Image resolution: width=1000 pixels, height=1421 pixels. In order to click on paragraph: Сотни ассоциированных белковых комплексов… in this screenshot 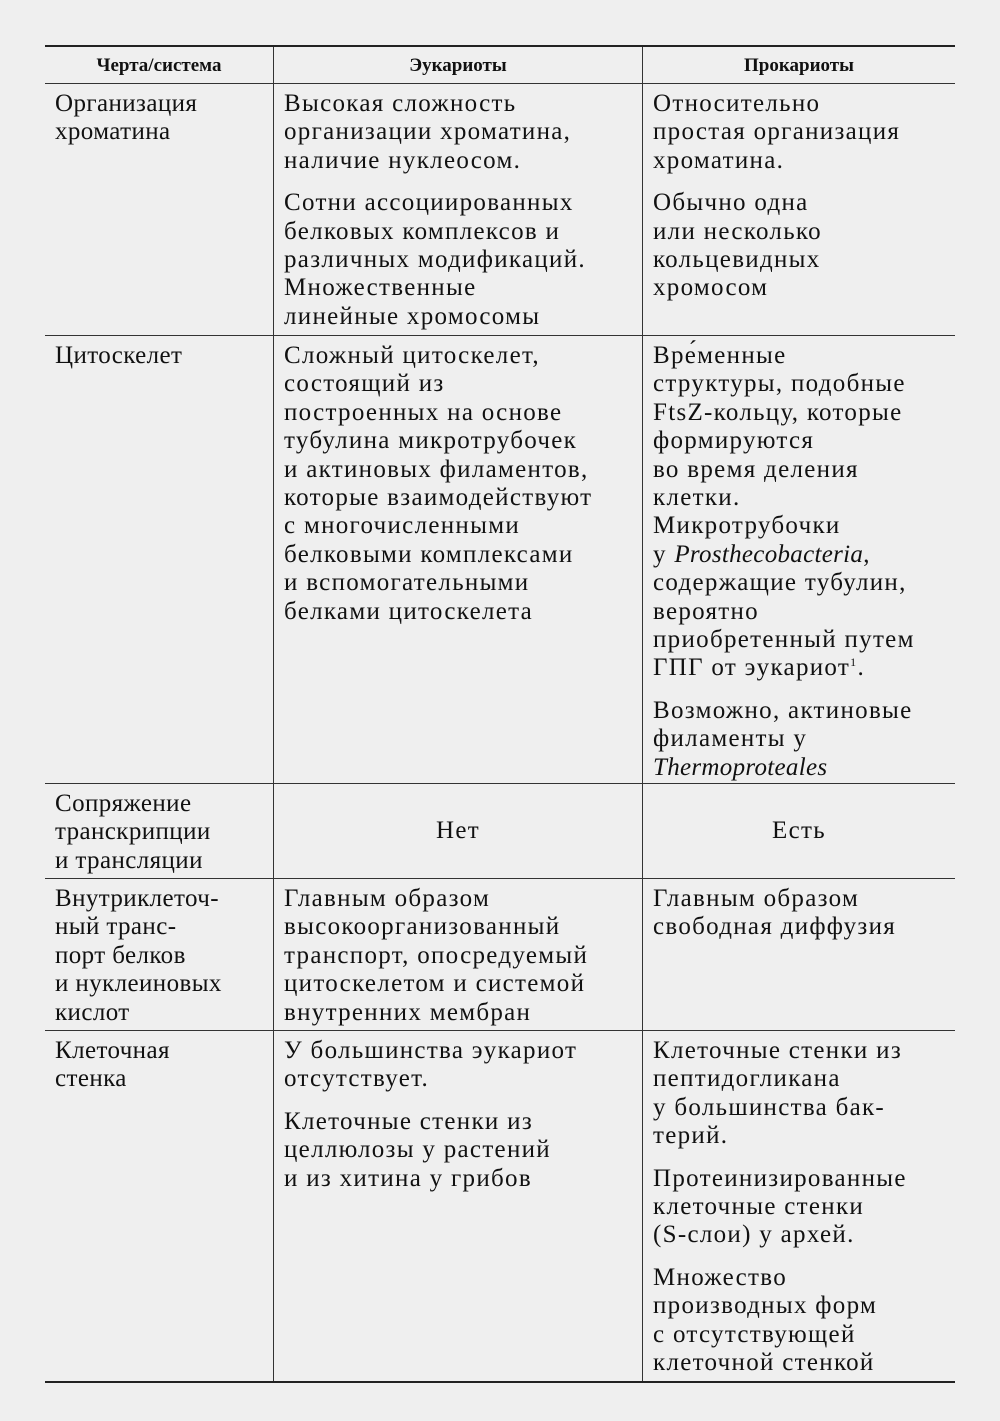, I will do `click(459, 260)`.